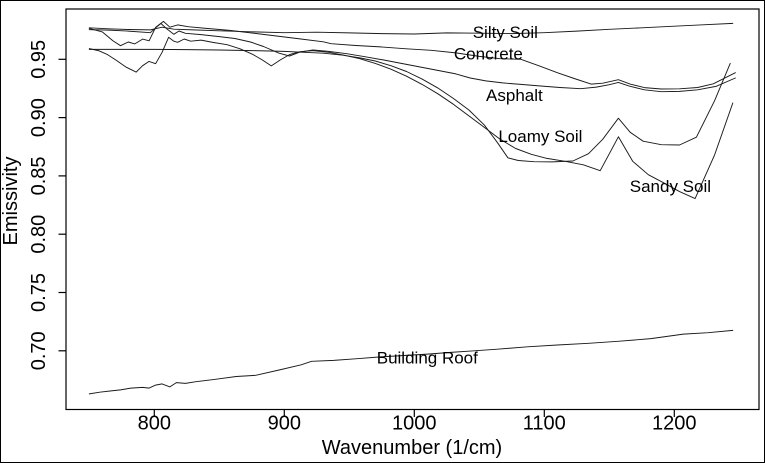  I want to click on y-tick-label: 0.90, so click(39, 117).